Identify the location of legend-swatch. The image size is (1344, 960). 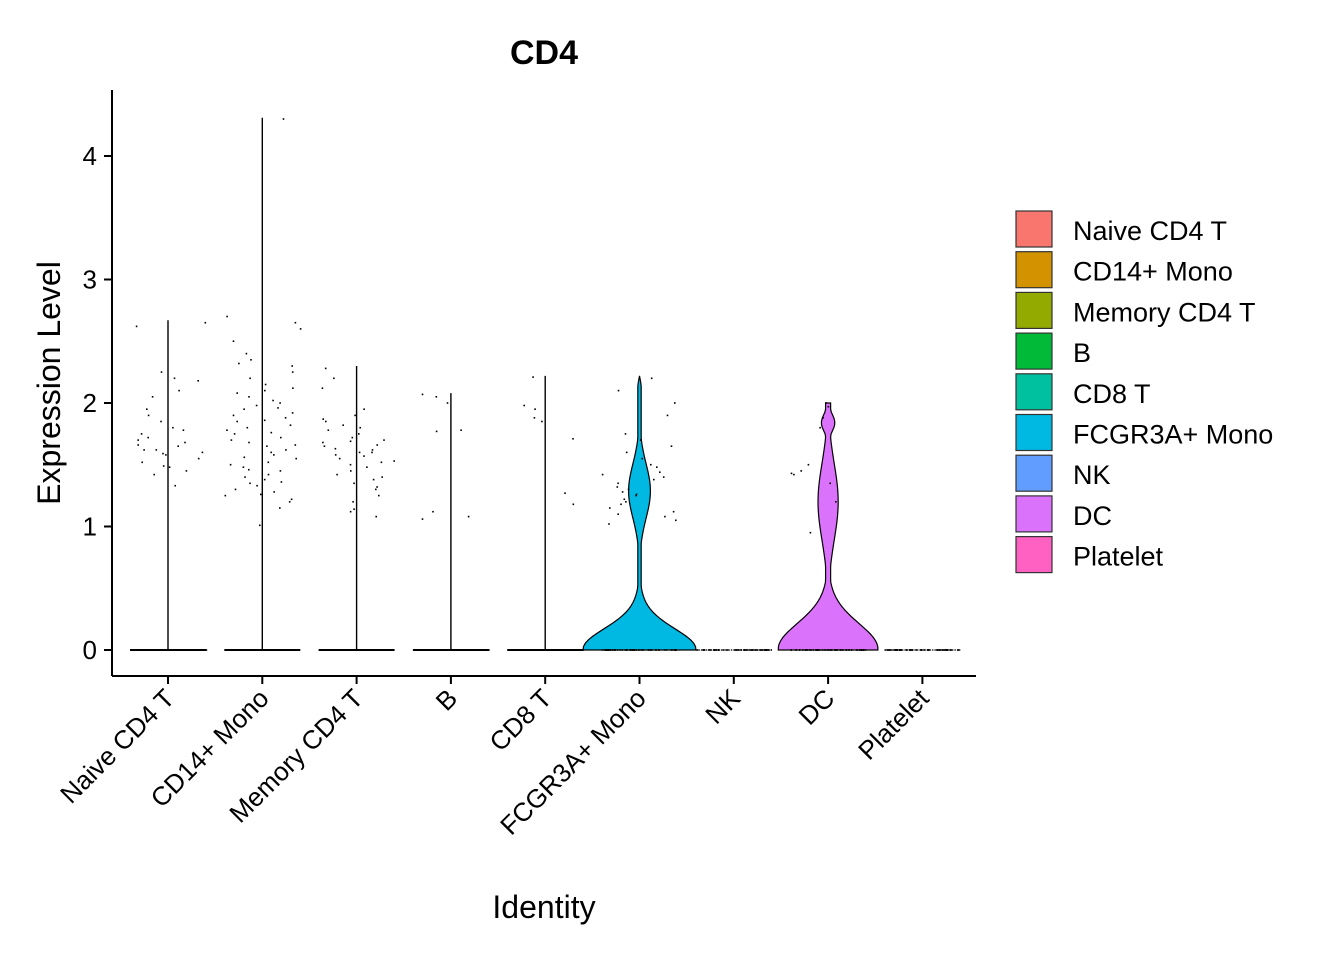
(1034, 392).